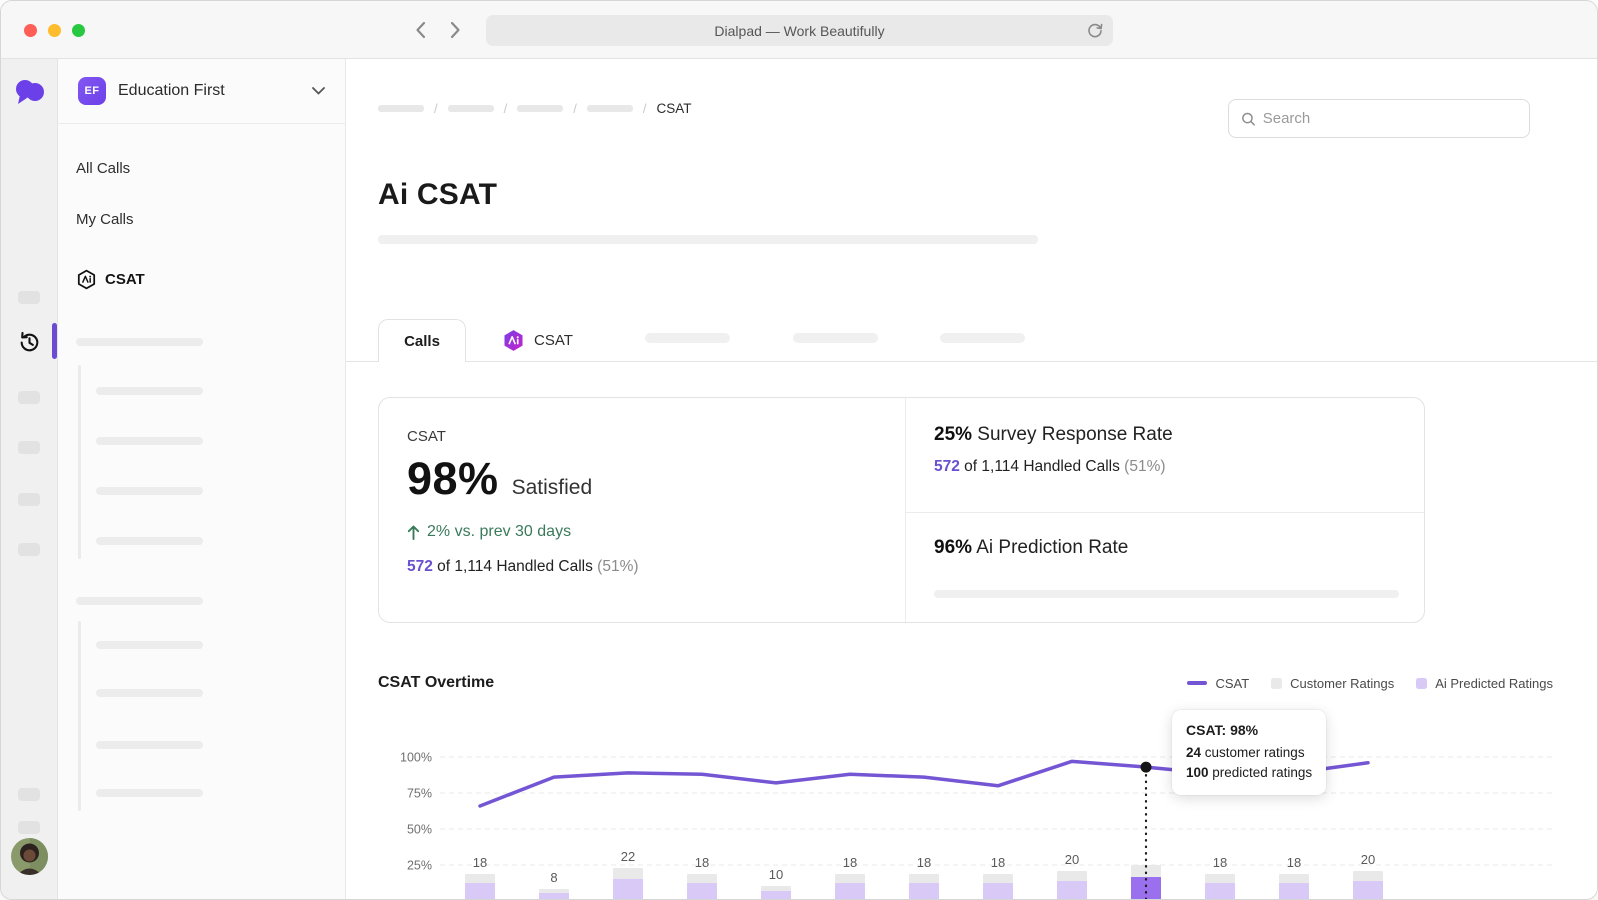  What do you see at coordinates (1494, 683) in the screenshot?
I see `legend-label: Ai Predicted Ratings` at bounding box center [1494, 683].